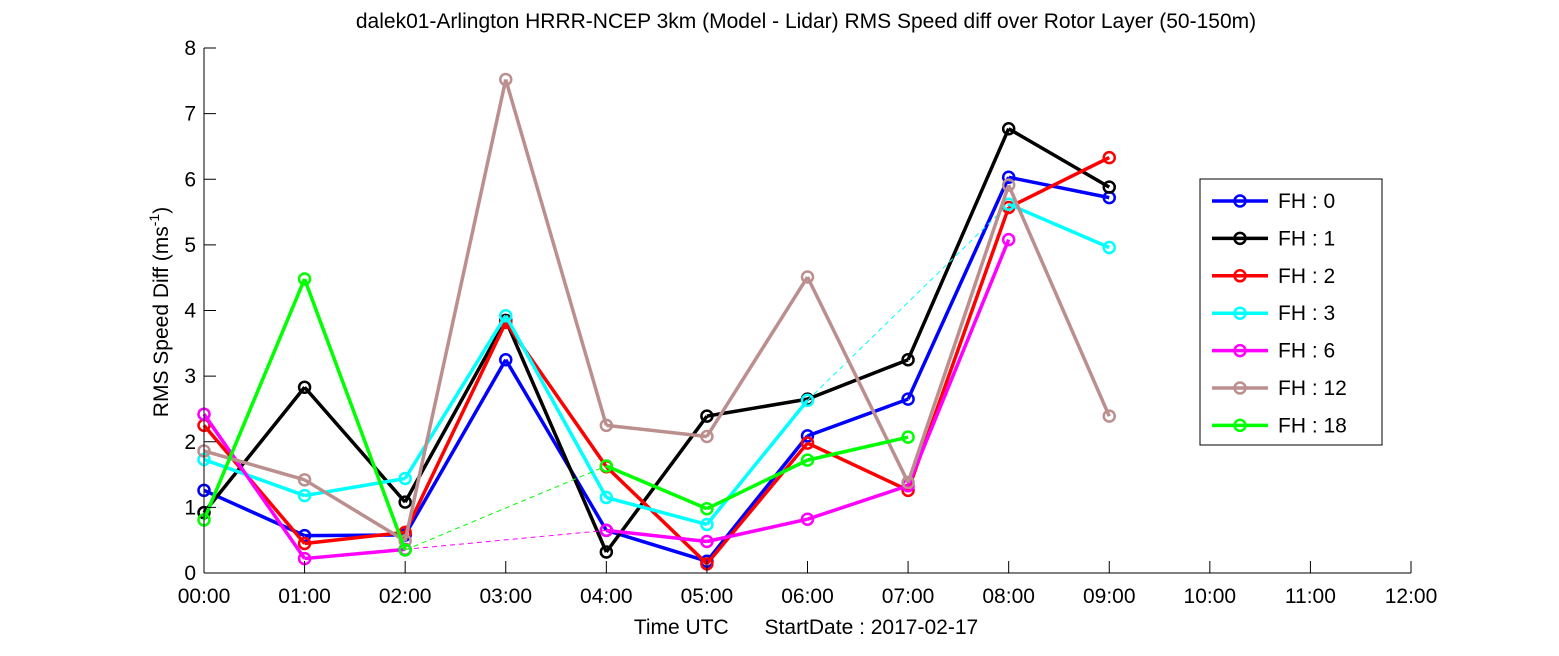 The width and height of the screenshot is (1559, 656). What do you see at coordinates (190, 245) in the screenshot?
I see `y-tick-label: 5` at bounding box center [190, 245].